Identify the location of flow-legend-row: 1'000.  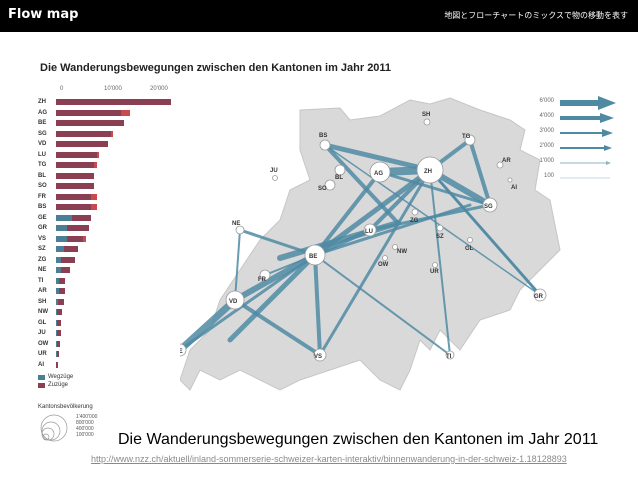
(575, 163).